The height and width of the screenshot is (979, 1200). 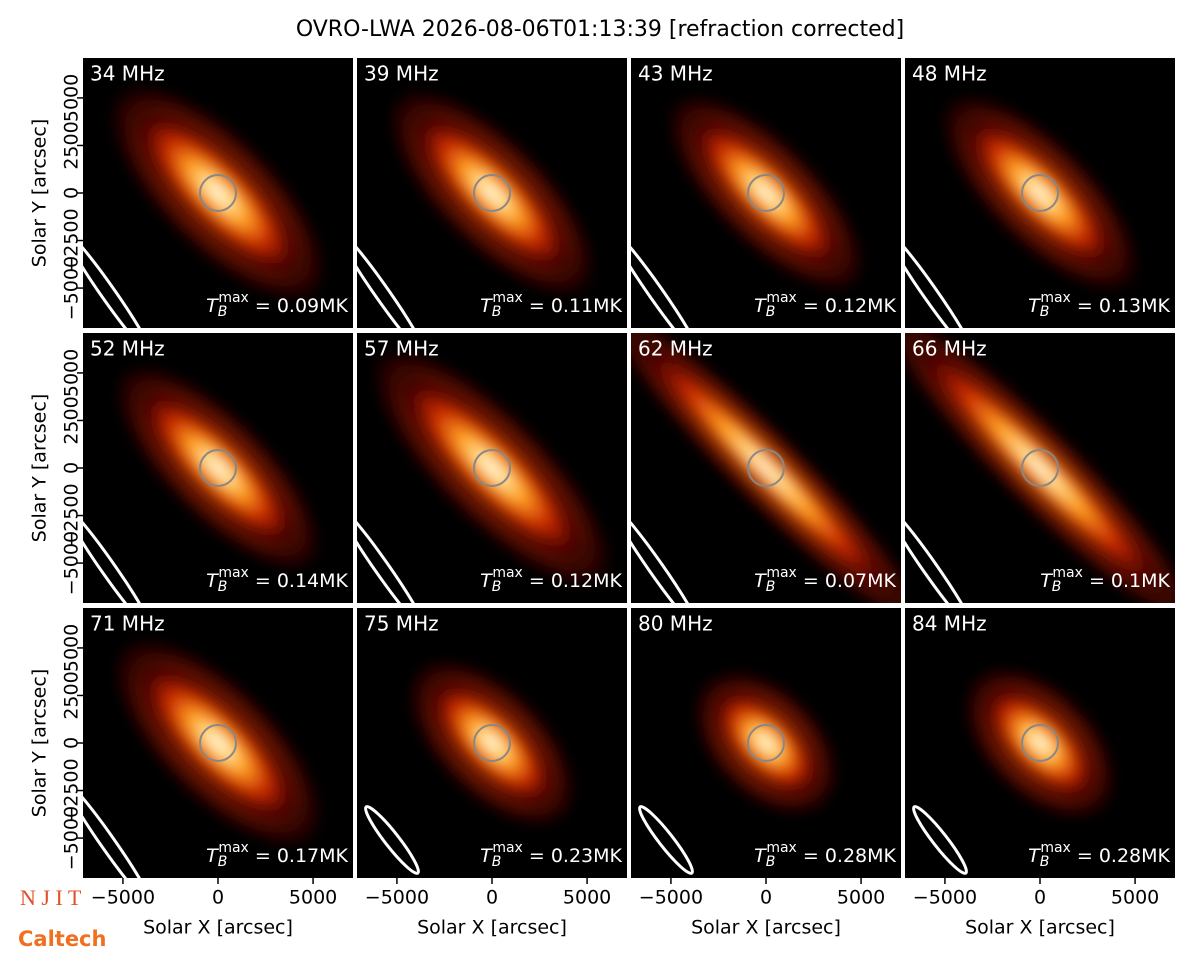 I want to click on tb-max-annotation: TBmax = 0.28MK, so click(x=825, y=855).